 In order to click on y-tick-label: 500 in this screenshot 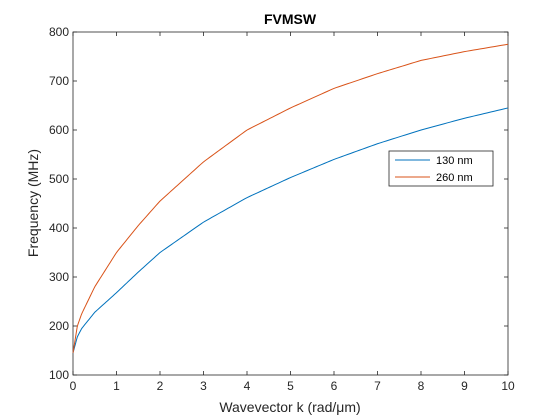, I will do `click(59, 179)`.